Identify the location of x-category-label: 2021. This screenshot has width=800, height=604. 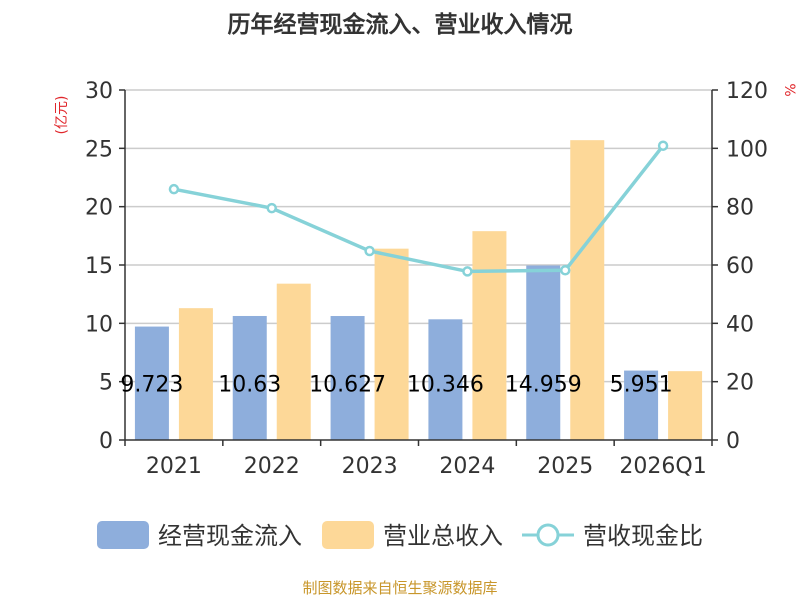
(174, 466).